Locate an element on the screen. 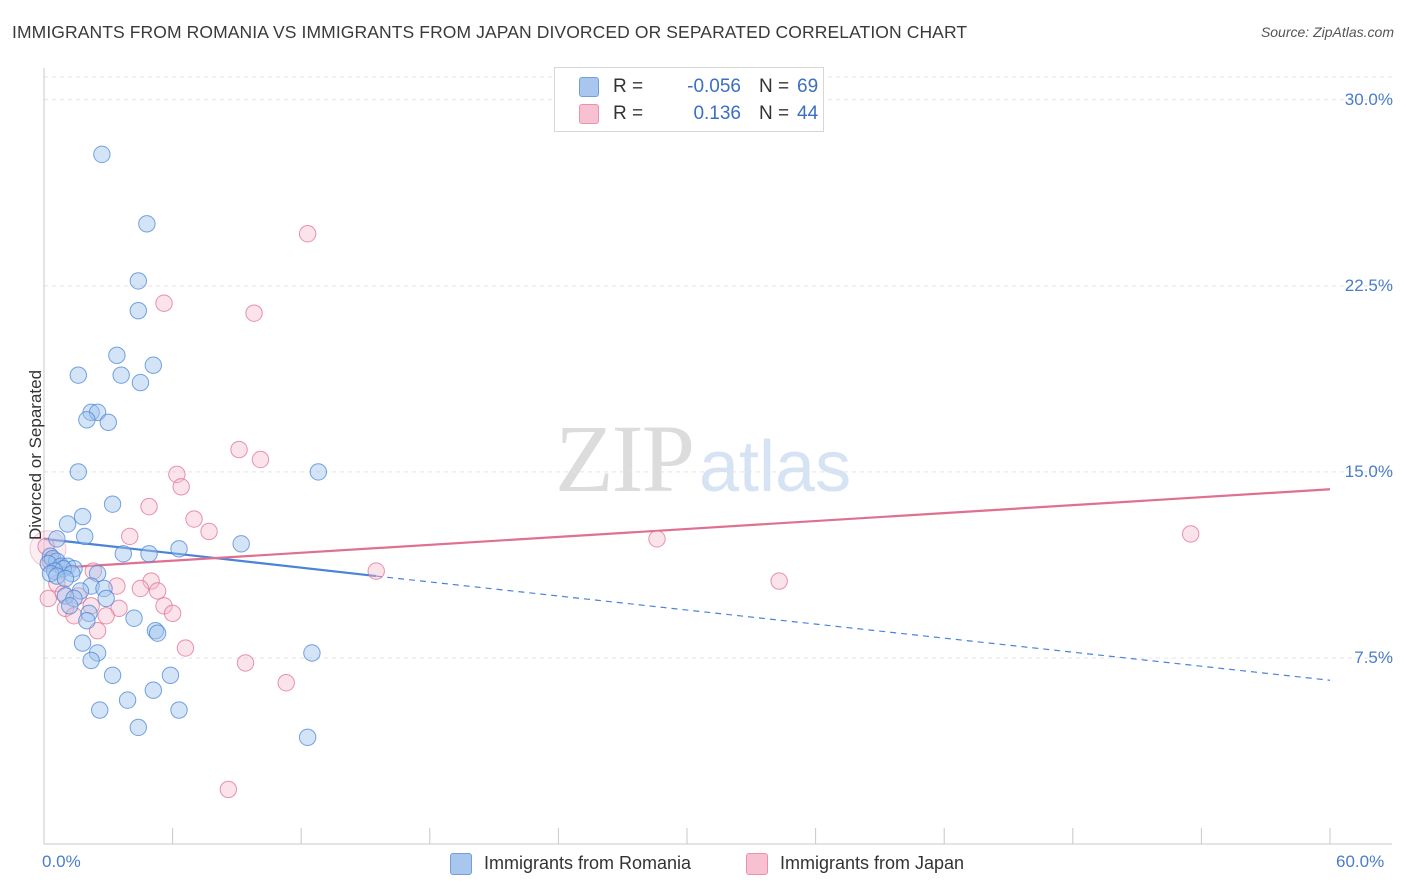 This screenshot has width=1406, height=892. y-tick-label: 22.5% is located at coordinates (1368, 285).